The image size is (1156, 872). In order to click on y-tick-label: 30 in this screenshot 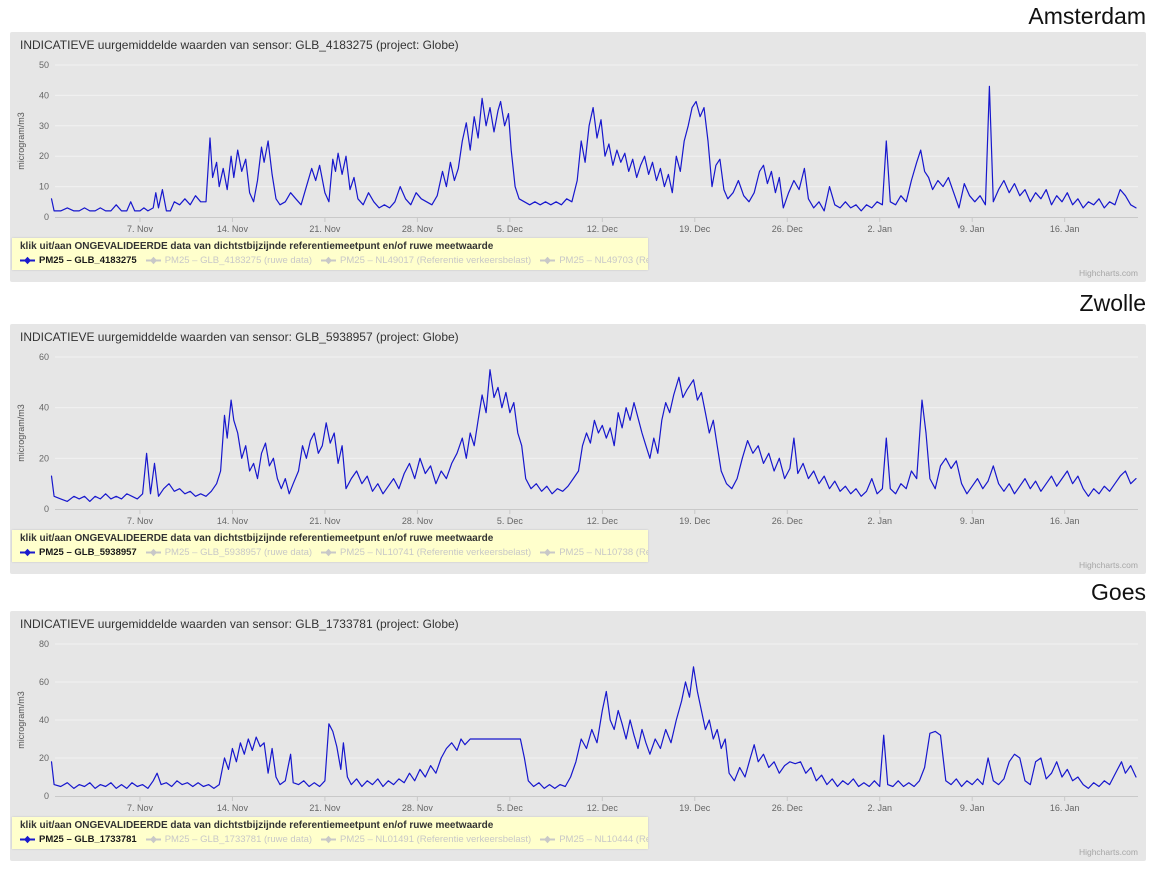, I will do `click(44, 126)`.